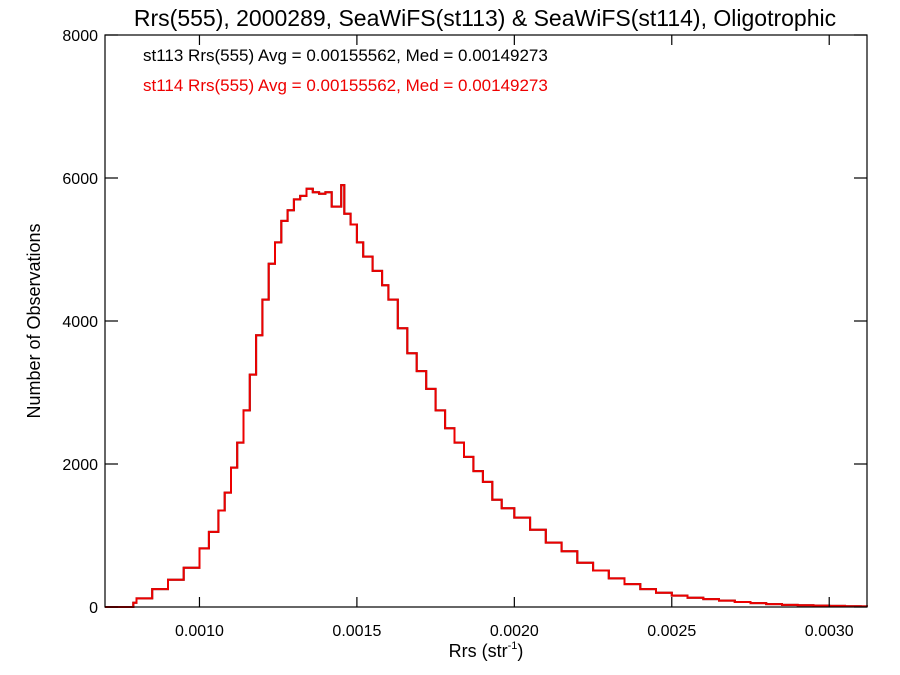  I want to click on x-tick-label: 0.0015, so click(356, 631).